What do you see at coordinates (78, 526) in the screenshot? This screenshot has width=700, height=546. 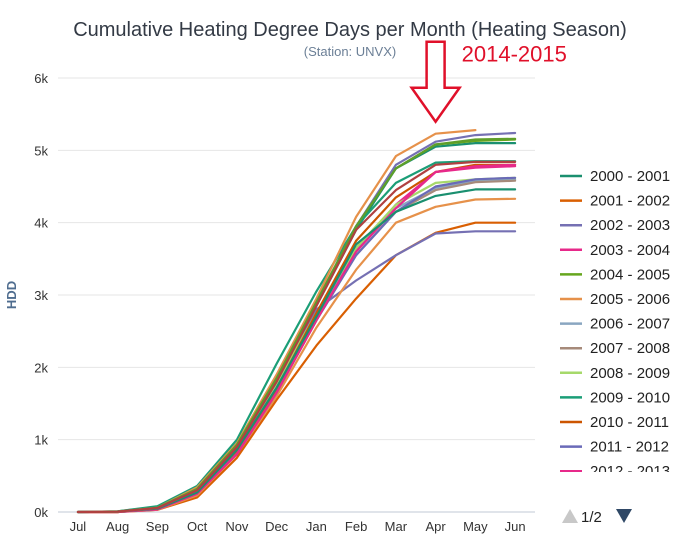 I see `x-tick-label: Jul` at bounding box center [78, 526].